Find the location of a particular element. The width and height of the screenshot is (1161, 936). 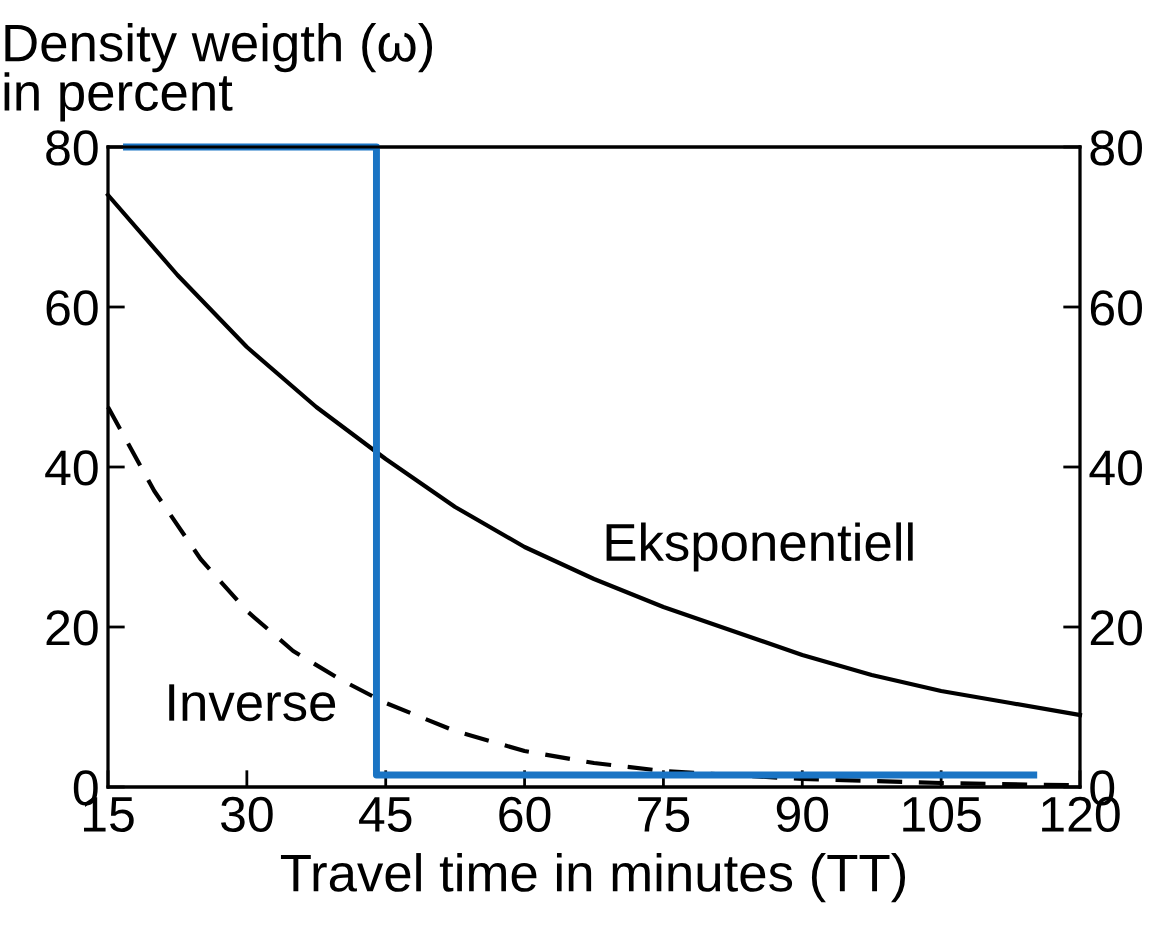

x-tick-label: 45 is located at coordinates (385, 815).